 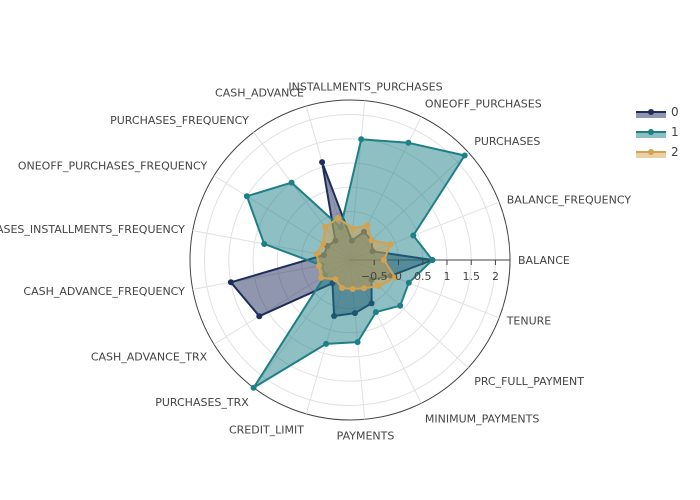 What do you see at coordinates (374, 276) in the screenshot?
I see `radial-tick-label-0: −0.5` at bounding box center [374, 276].